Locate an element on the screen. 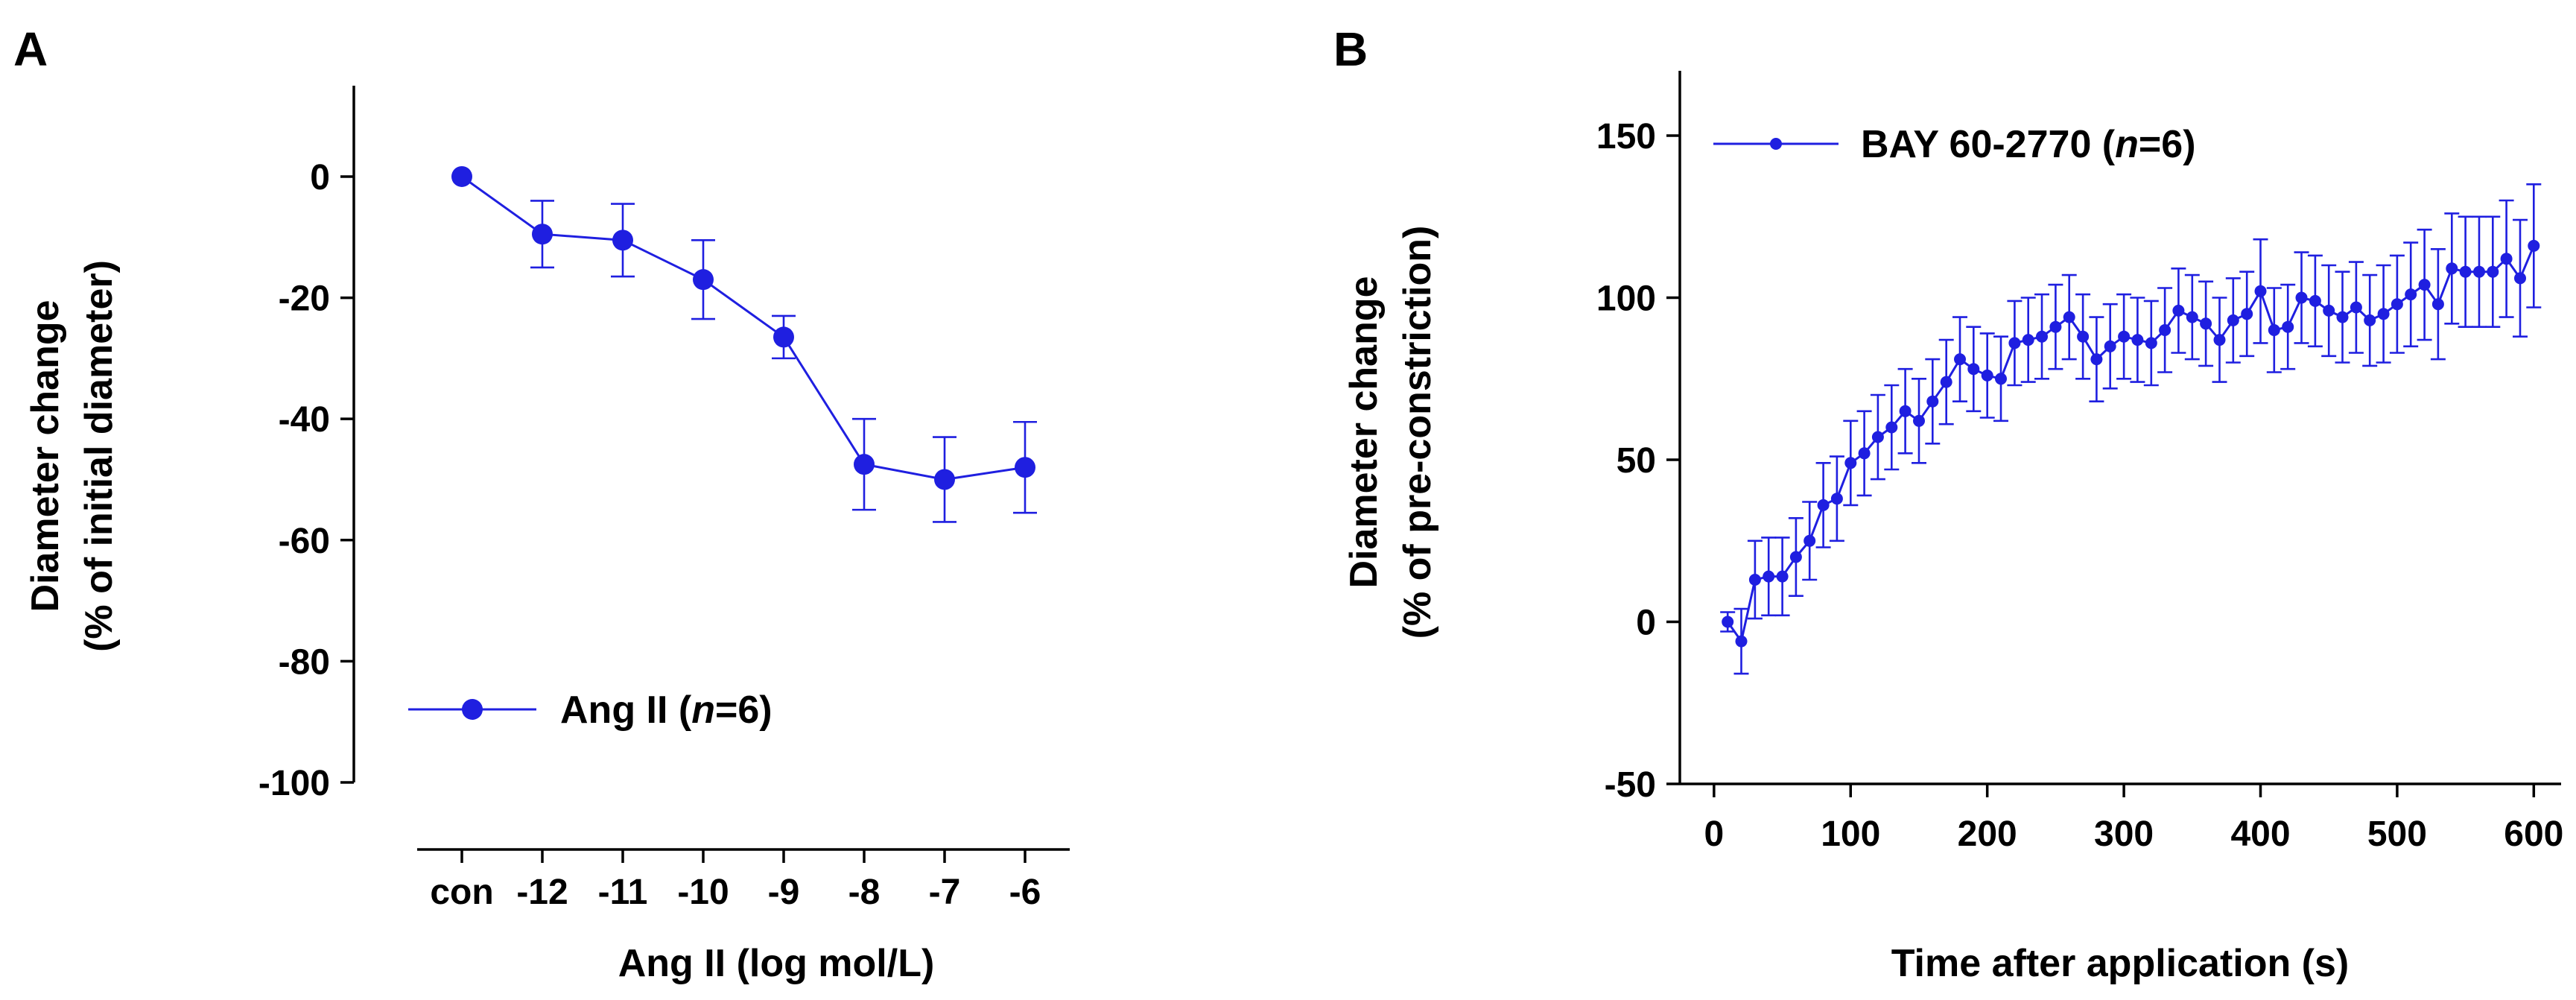  panel-a-x-tick-label: -11 is located at coordinates (623, 893).